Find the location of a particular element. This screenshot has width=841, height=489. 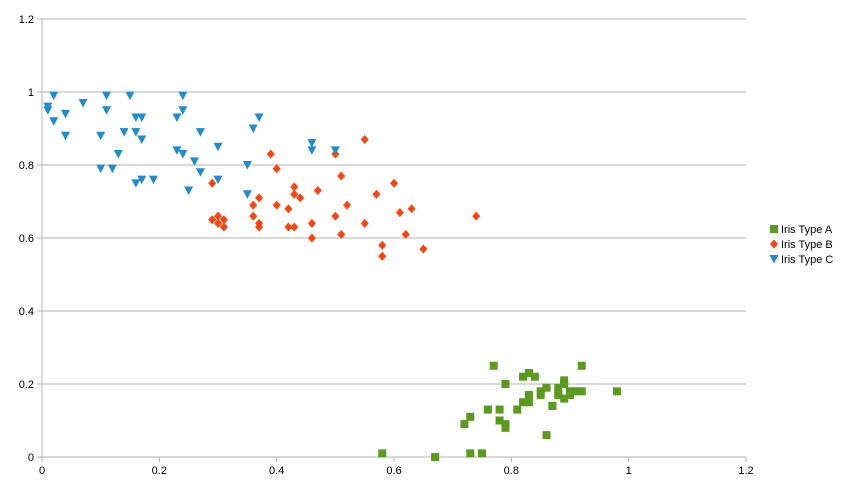

legend: Iris Type A Iris Type B Iris Type C is located at coordinates (801, 245).